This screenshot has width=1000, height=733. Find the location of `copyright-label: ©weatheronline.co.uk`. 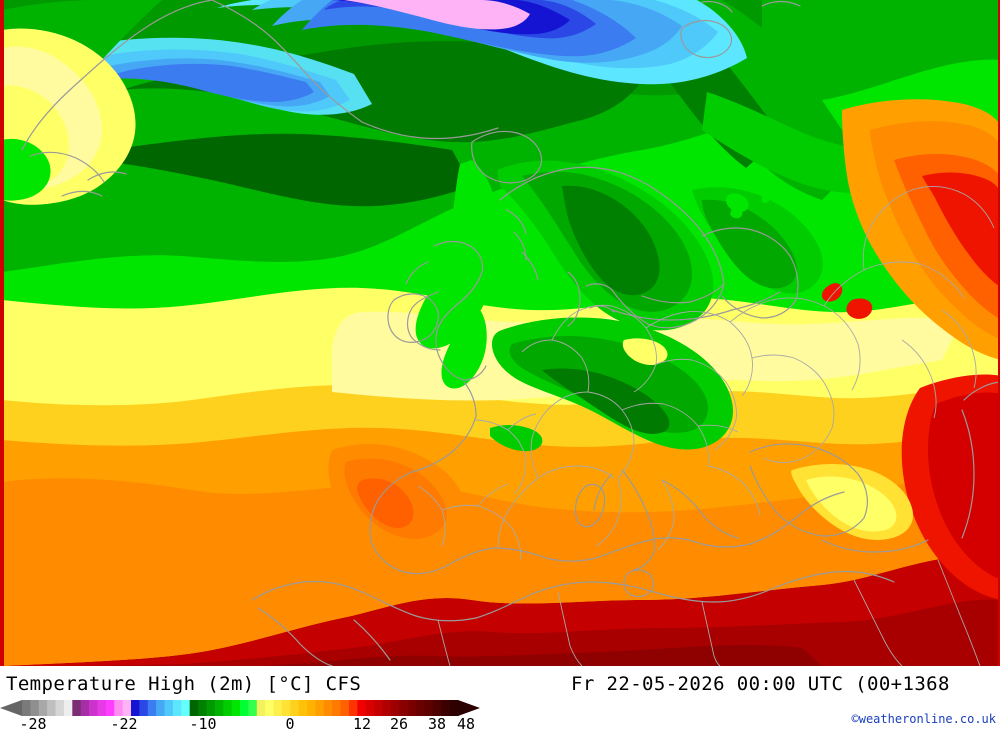

copyright-label: ©weatheronline.co.uk is located at coordinates (924, 719).